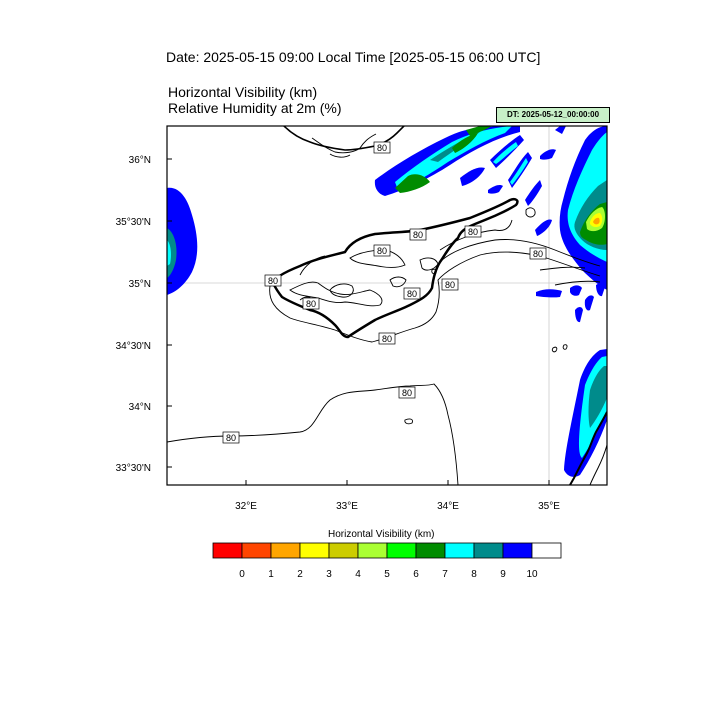  What do you see at coordinates (583, 208) in the screenshot?
I see `visibility-area-far-east` at bounding box center [583, 208].